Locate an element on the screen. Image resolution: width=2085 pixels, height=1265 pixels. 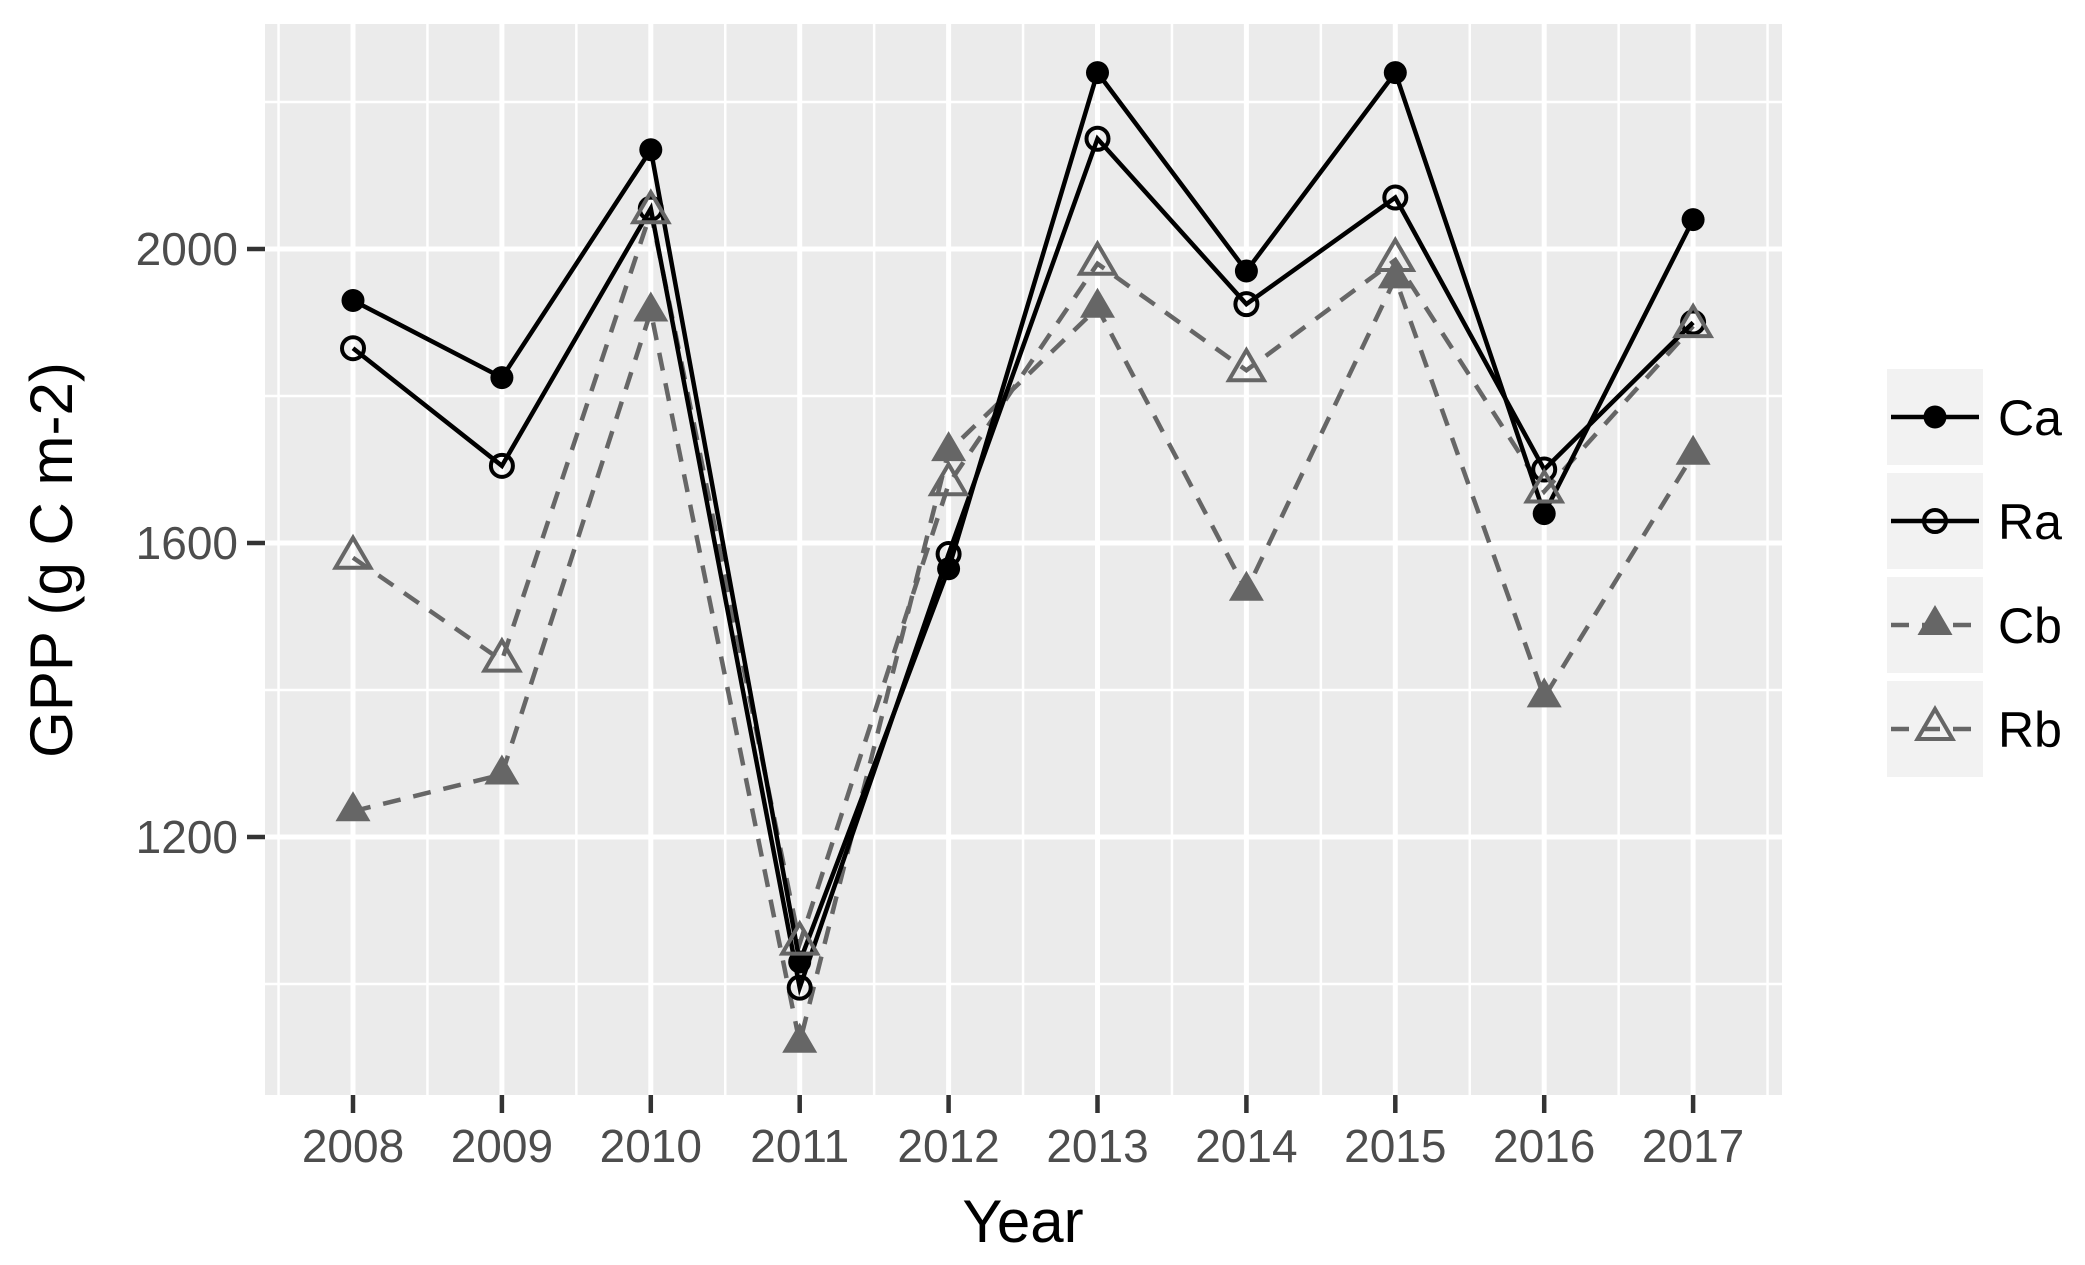
x-tick-label: 2017 is located at coordinates (1693, 1146).